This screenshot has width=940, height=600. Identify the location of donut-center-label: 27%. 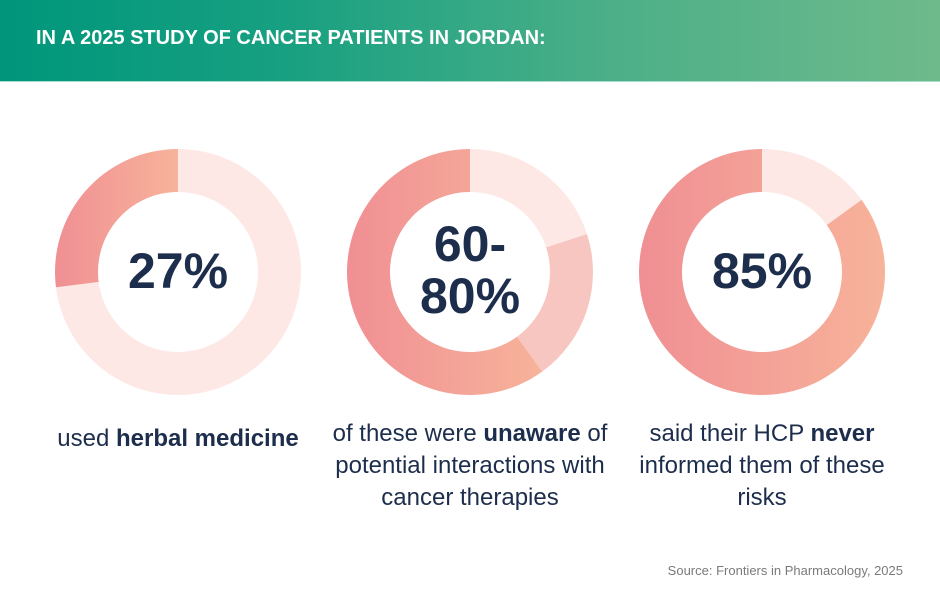
(178, 271).